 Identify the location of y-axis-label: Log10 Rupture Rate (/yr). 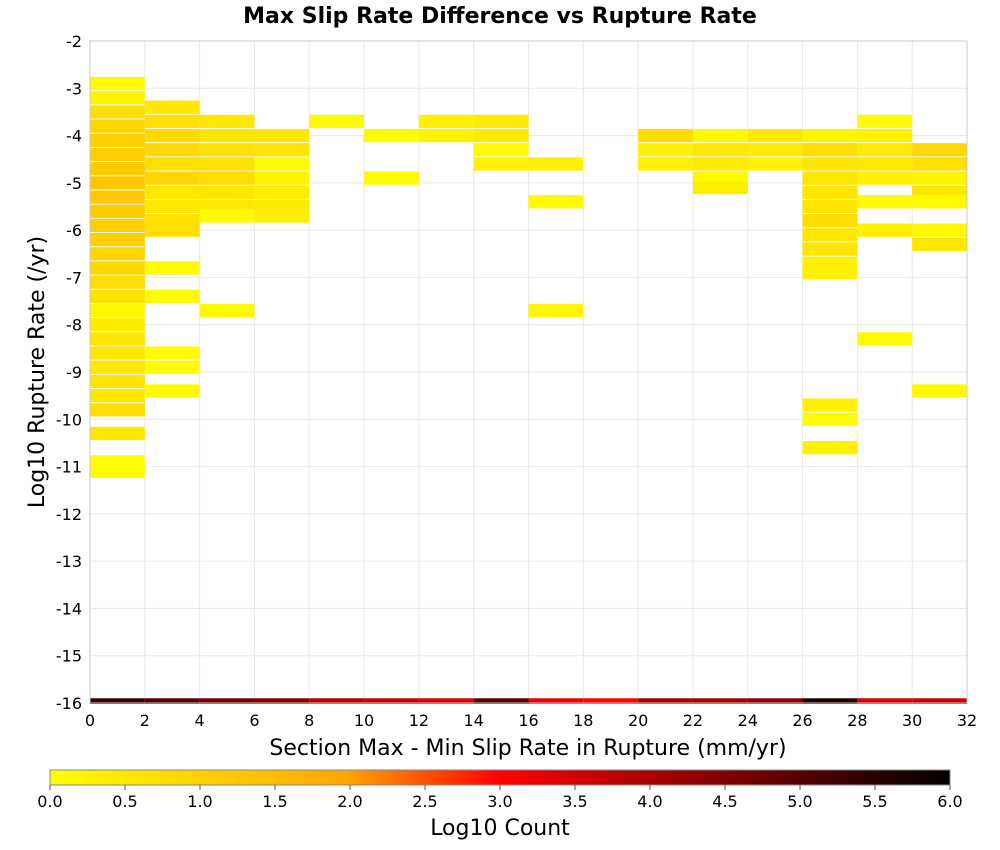
(37, 372).